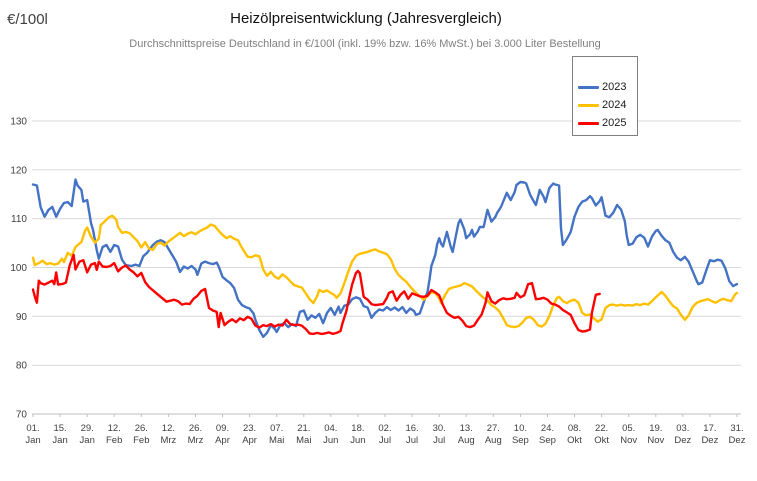  I want to click on x-tick-label: 27. Aug, so click(493, 434).